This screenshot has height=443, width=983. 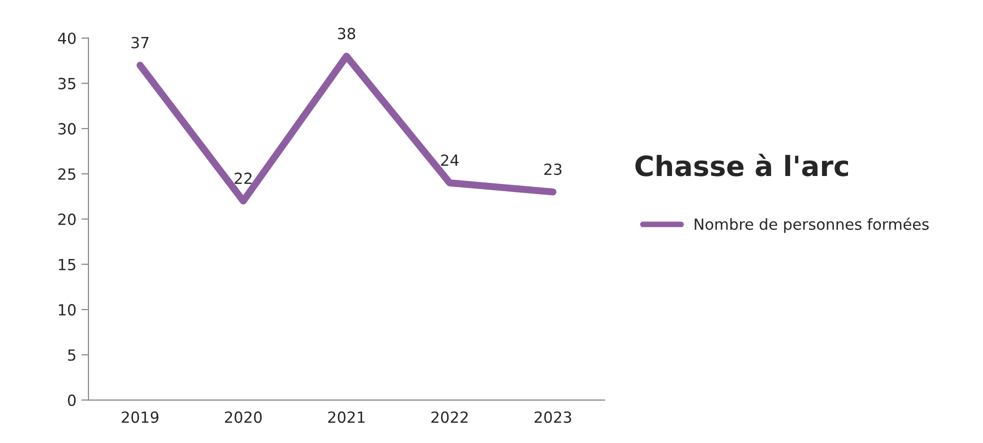 What do you see at coordinates (346, 417) in the screenshot?
I see `x-tick-label: 2021` at bounding box center [346, 417].